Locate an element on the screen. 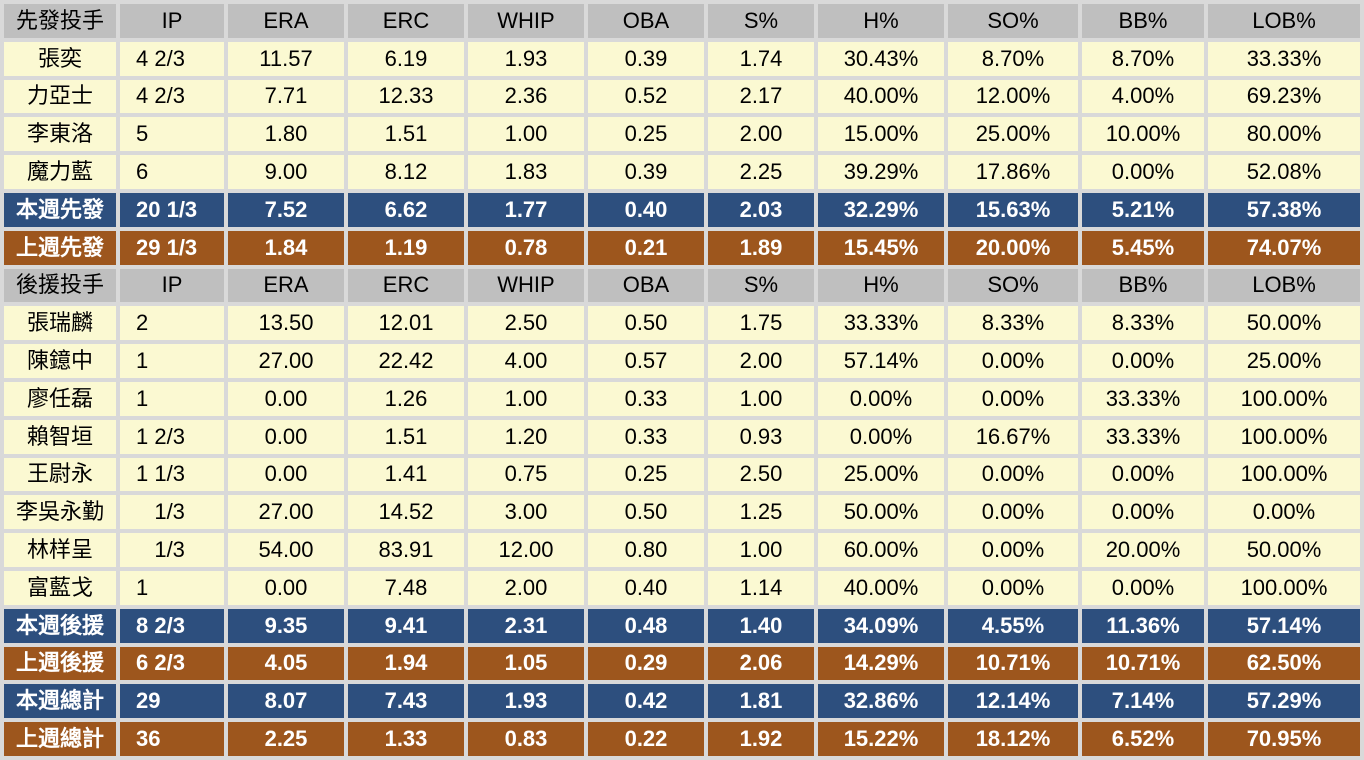  stat-cell: 22.42 is located at coordinates (406, 361).